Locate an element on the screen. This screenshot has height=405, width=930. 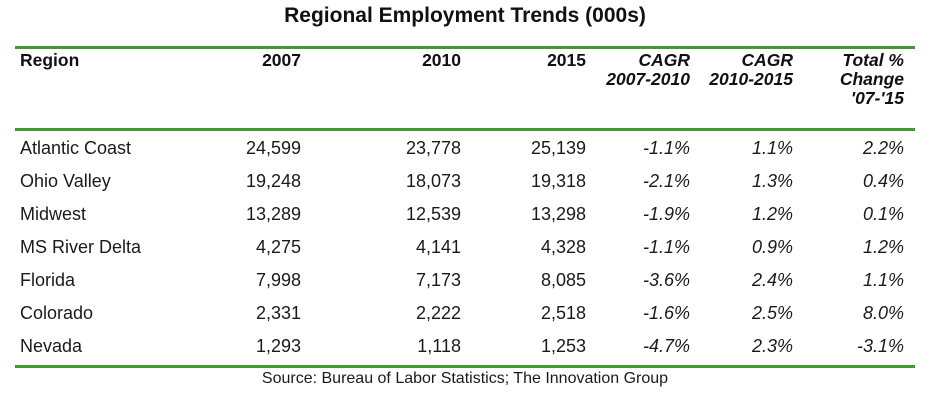
table-cell: 2,331 is located at coordinates (278, 313).